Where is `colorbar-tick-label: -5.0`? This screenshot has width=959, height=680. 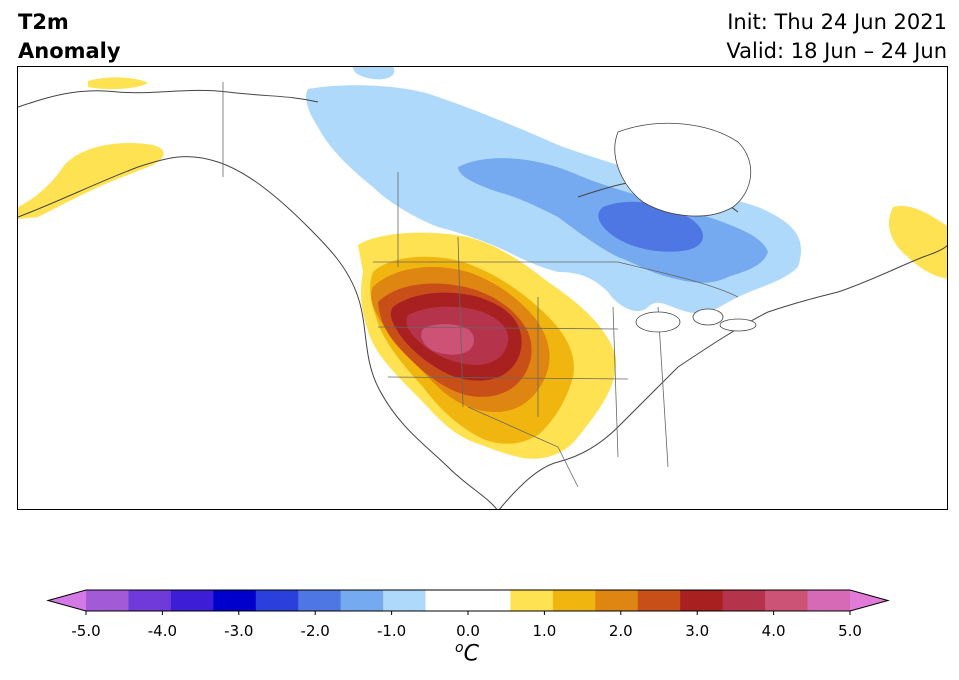
colorbar-tick-label: -5.0 is located at coordinates (86, 631).